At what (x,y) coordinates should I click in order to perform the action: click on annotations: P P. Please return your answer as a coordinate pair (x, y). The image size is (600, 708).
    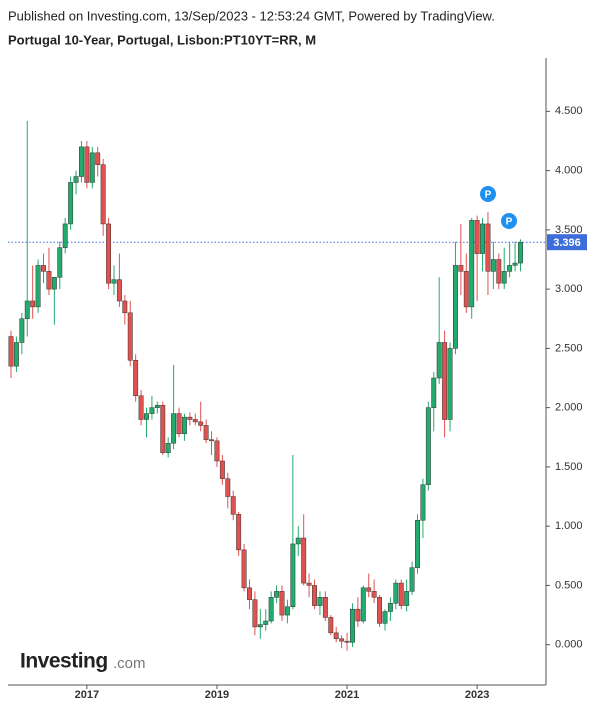
    Looking at the image, I should click on (498, 207).